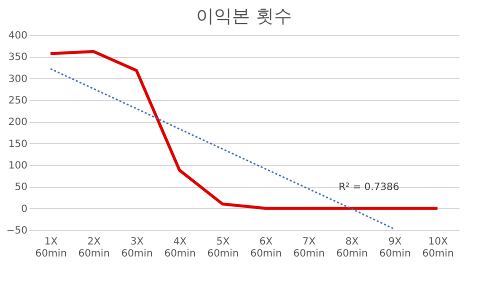 The height and width of the screenshot is (287, 480). I want to click on y-tick-label: 50, so click(21, 188).